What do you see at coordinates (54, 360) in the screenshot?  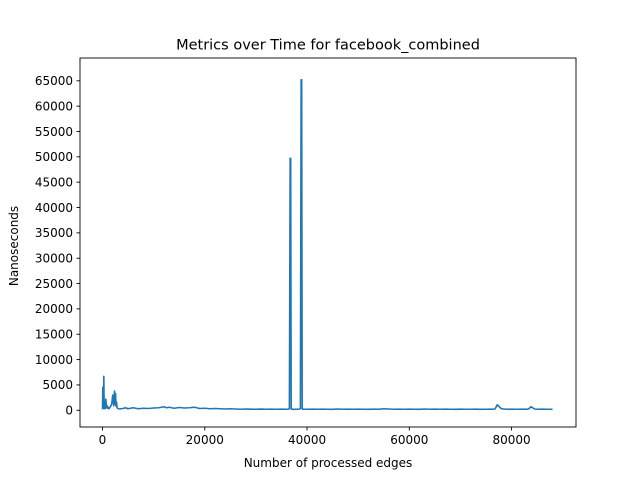 I see `y-tick-label: 10000` at bounding box center [54, 360].